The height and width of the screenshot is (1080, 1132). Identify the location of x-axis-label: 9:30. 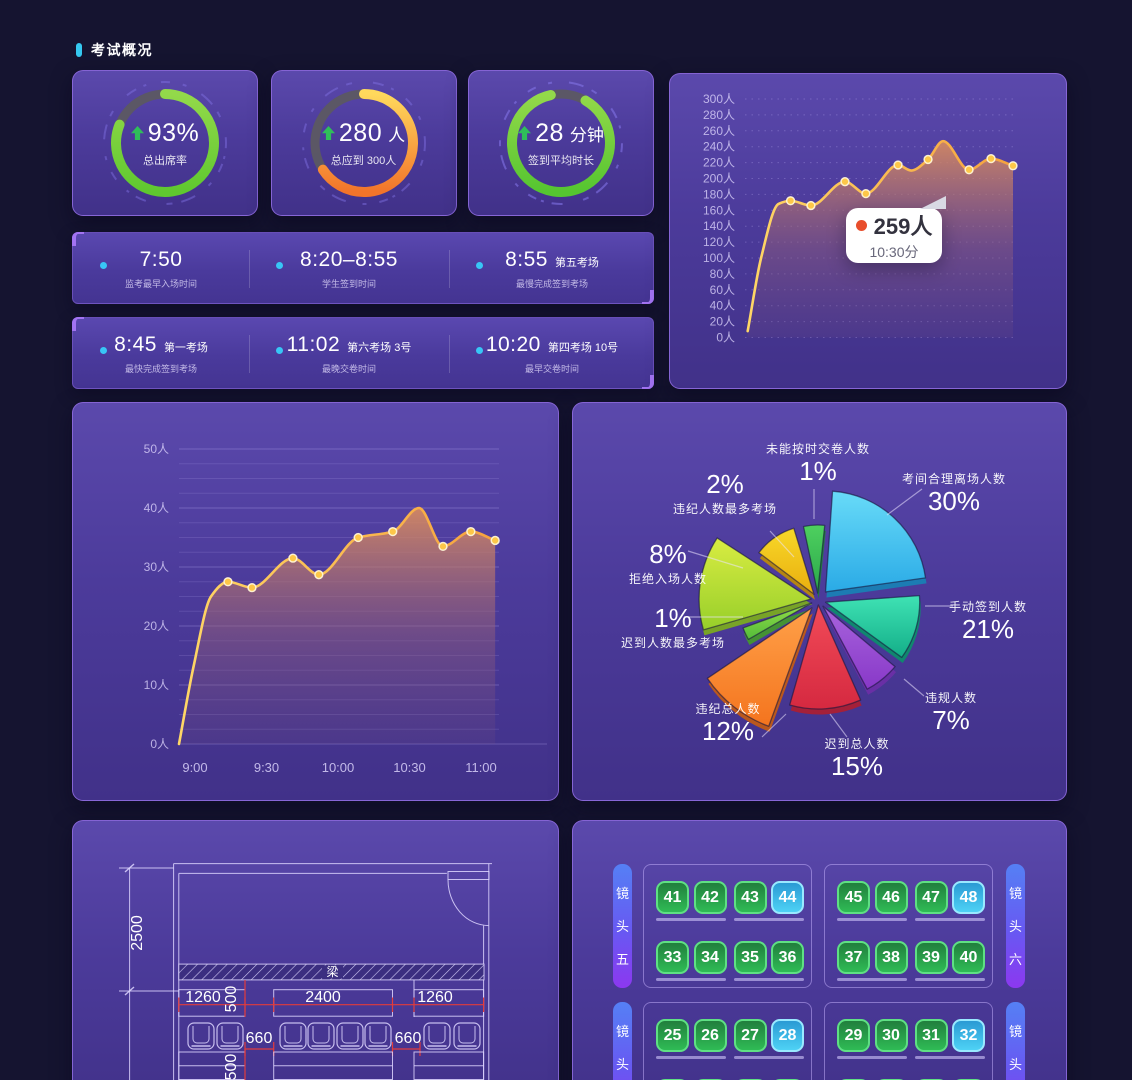
(266, 767).